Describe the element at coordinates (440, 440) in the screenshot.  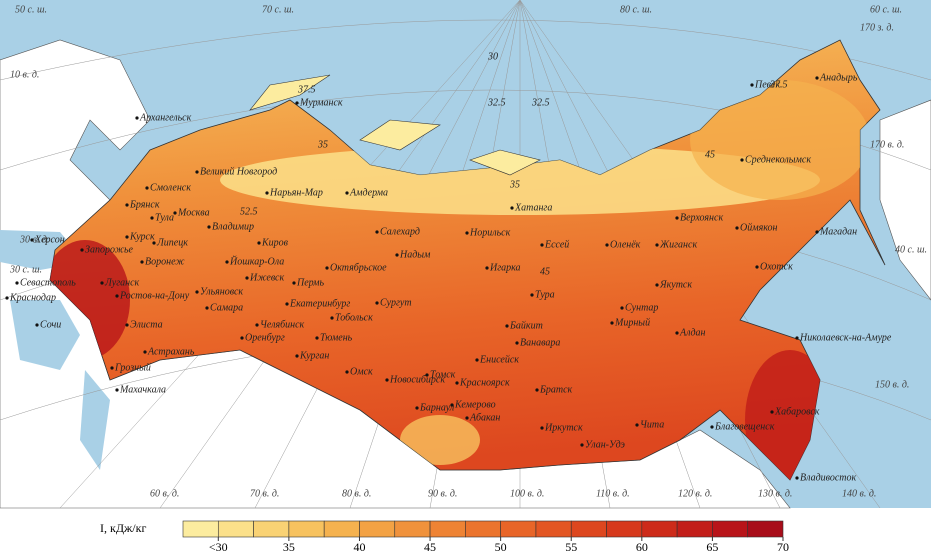
I see `zone-low` at that location.